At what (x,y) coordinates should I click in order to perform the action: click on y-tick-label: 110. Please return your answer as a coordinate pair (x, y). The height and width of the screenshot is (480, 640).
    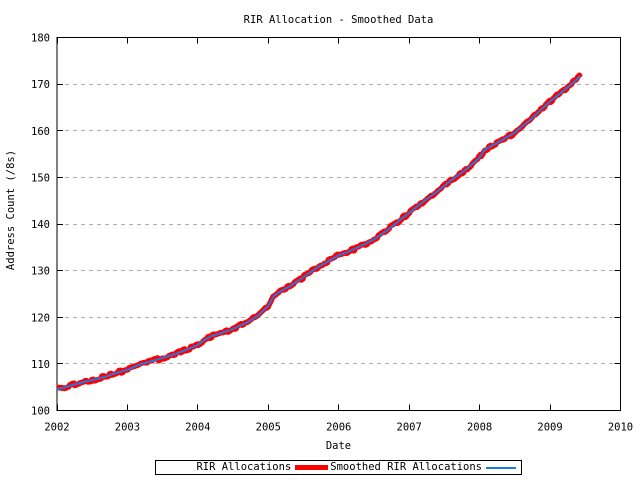
    Looking at the image, I should click on (40, 365).